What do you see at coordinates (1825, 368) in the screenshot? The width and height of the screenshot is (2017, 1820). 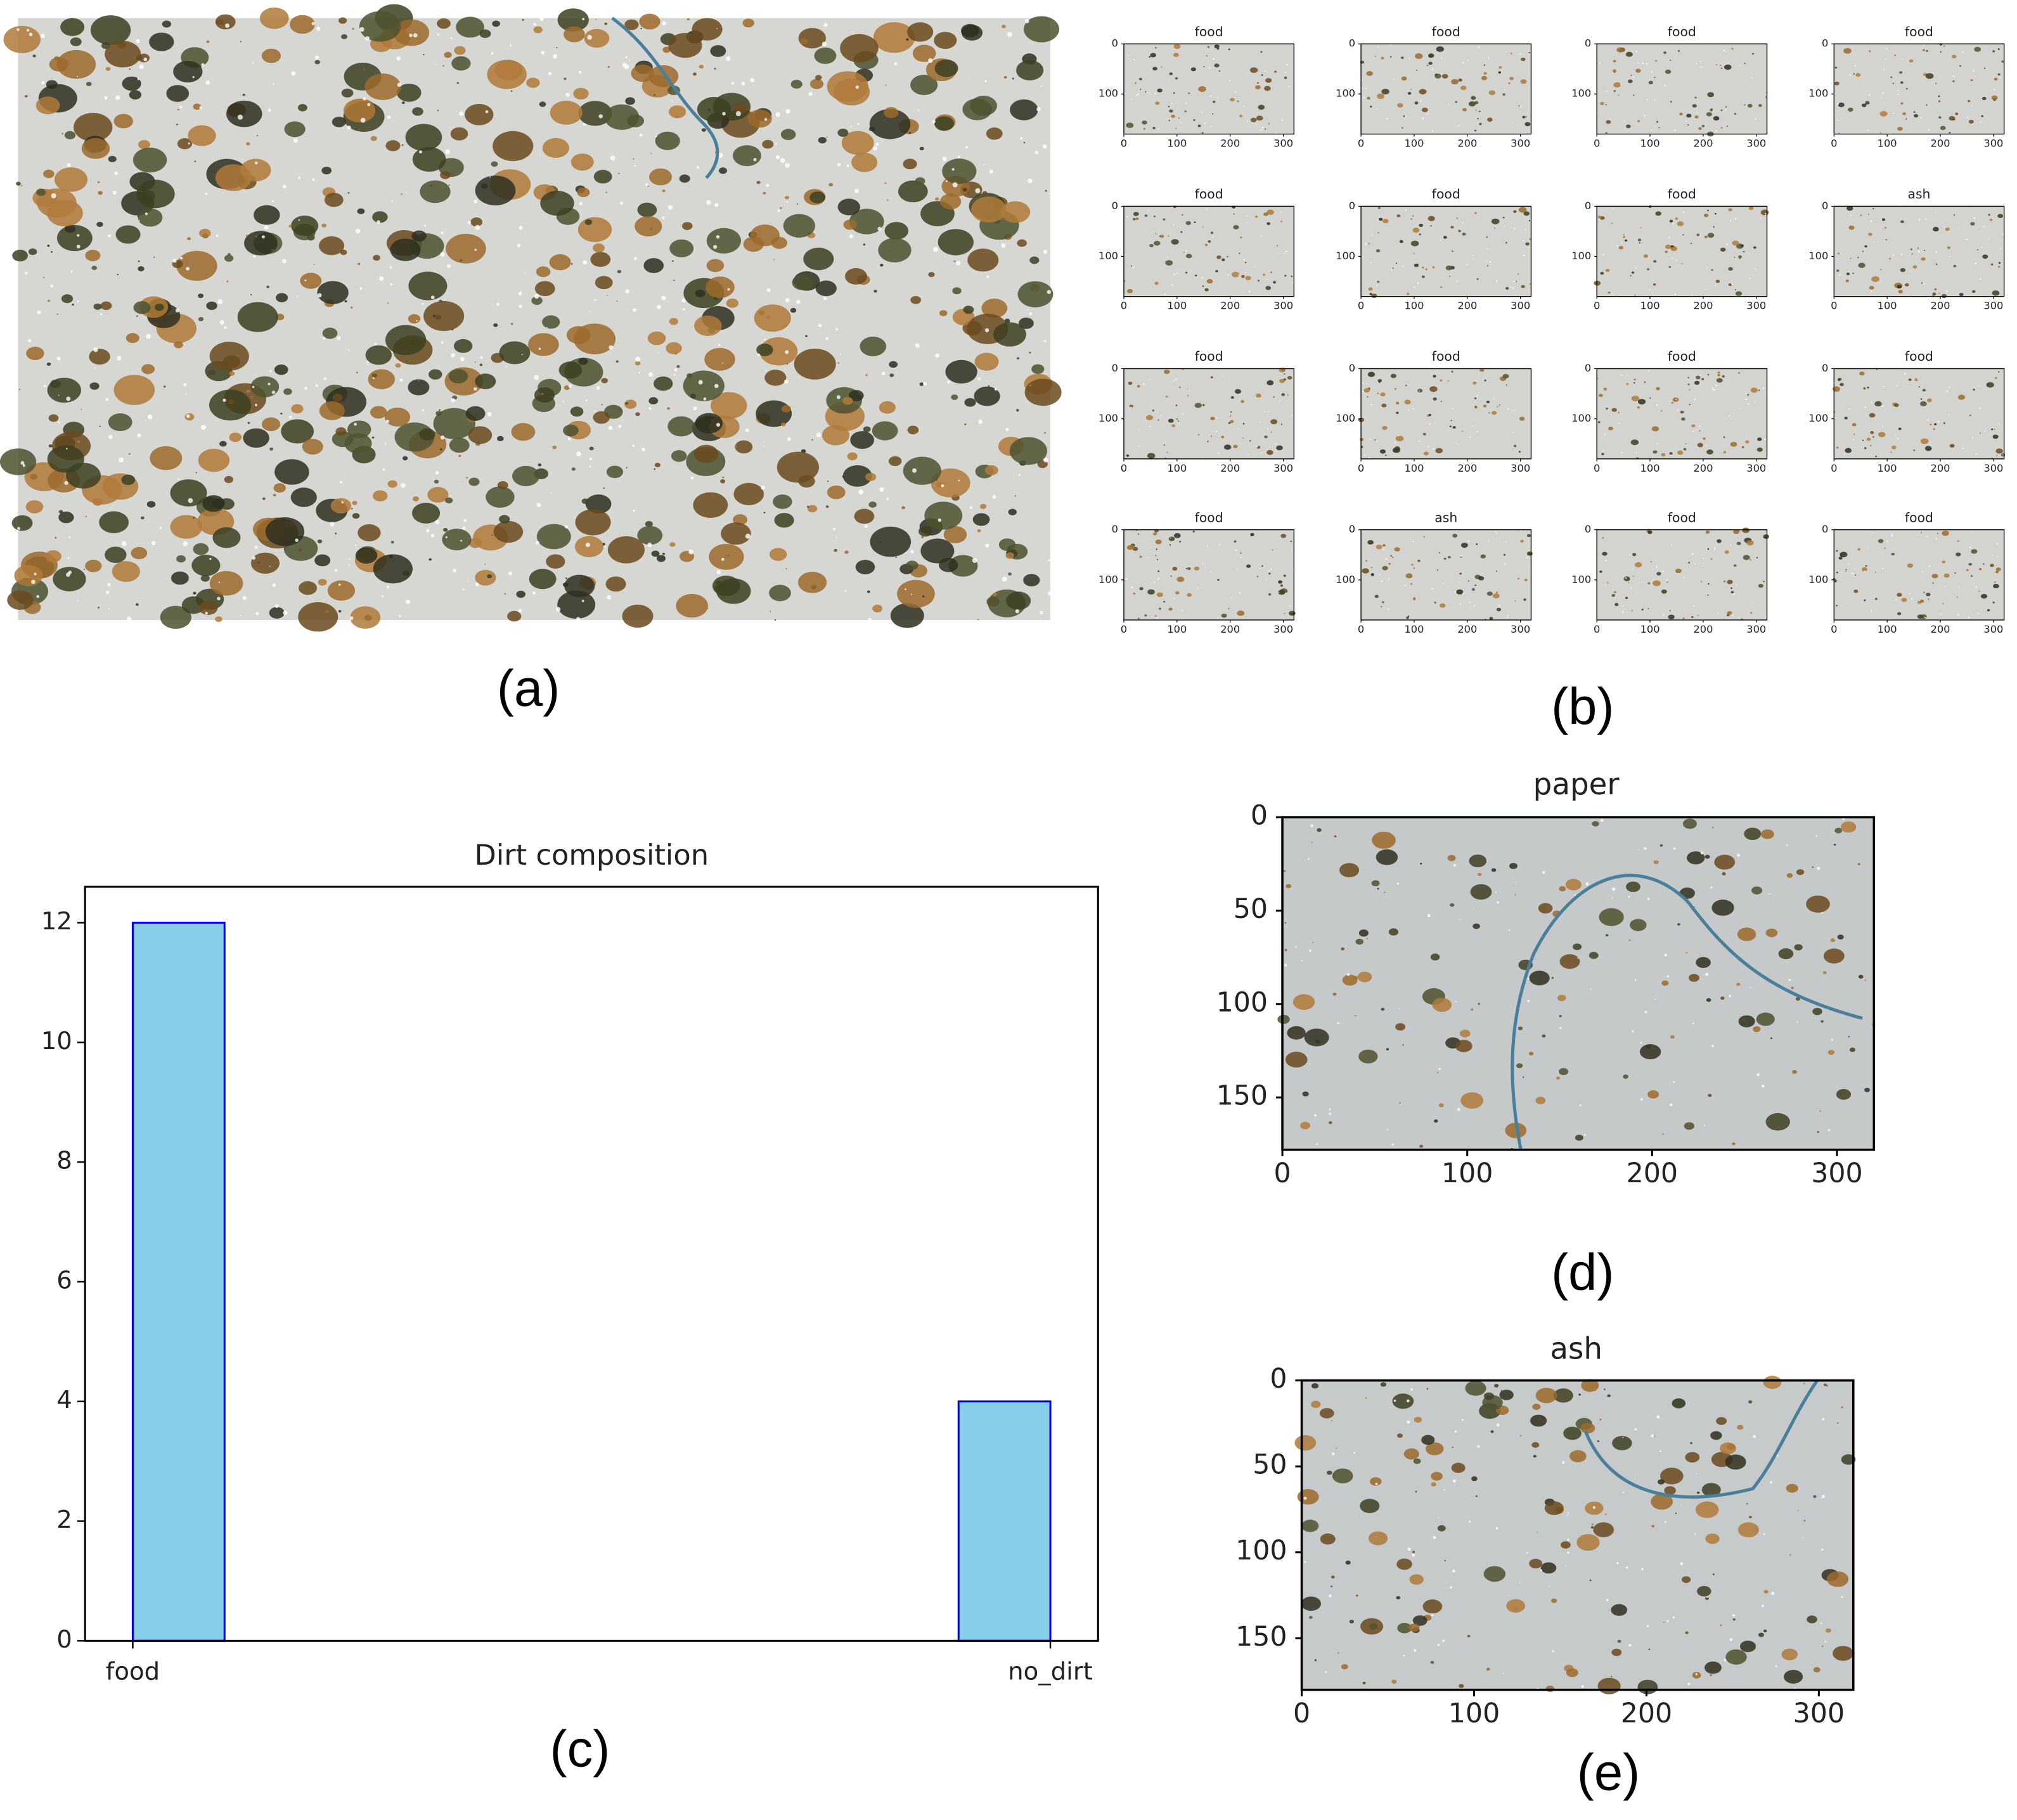 I see `y-tick-label: 0` at bounding box center [1825, 368].